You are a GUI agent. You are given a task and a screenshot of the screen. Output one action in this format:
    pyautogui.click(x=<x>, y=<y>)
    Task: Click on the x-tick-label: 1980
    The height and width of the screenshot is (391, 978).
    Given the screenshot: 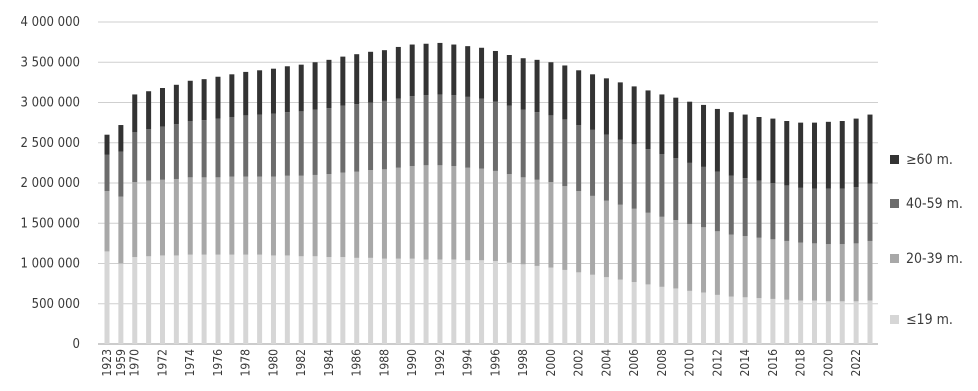 What is the action you would take?
    pyautogui.click(x=273, y=363)
    